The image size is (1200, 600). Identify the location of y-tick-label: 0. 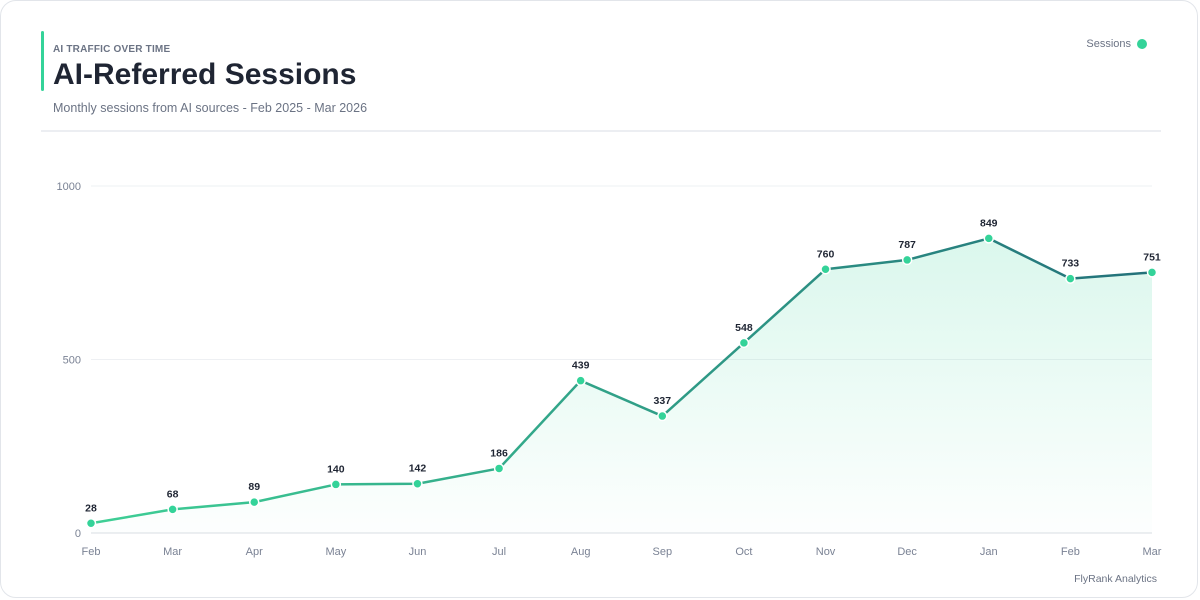
(78, 534).